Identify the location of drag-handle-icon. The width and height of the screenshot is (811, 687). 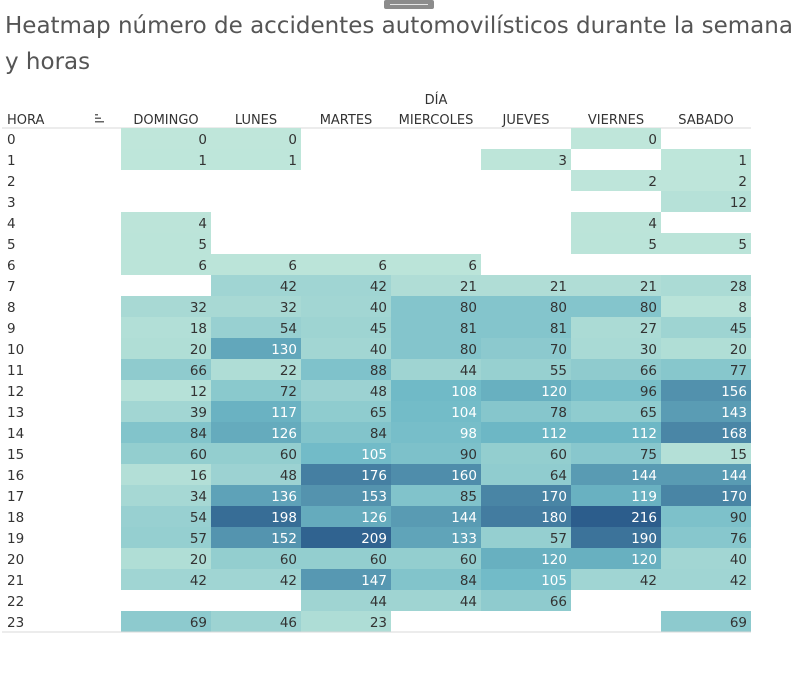
(409, 4).